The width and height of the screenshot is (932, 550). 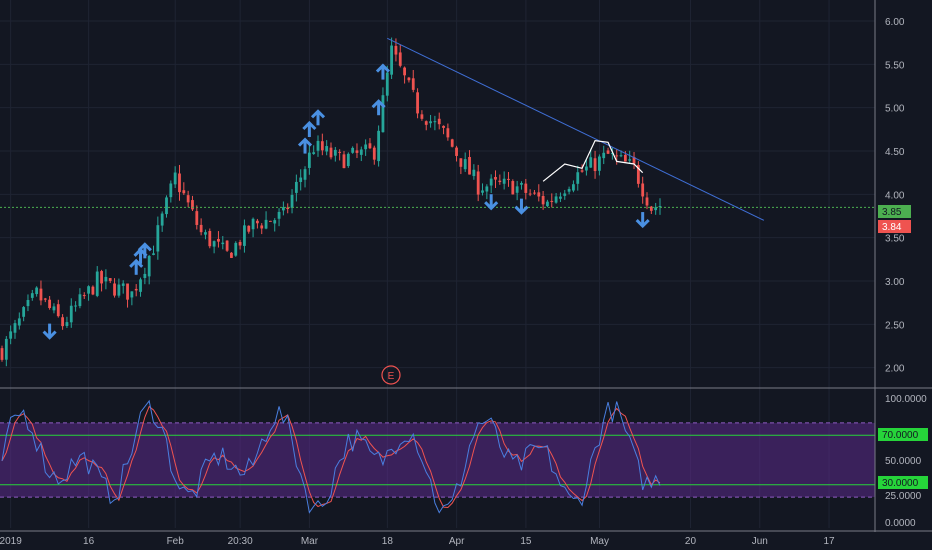 What do you see at coordinates (900, 523) in the screenshot?
I see `stoch-tick-label: 0.0000` at bounding box center [900, 523].